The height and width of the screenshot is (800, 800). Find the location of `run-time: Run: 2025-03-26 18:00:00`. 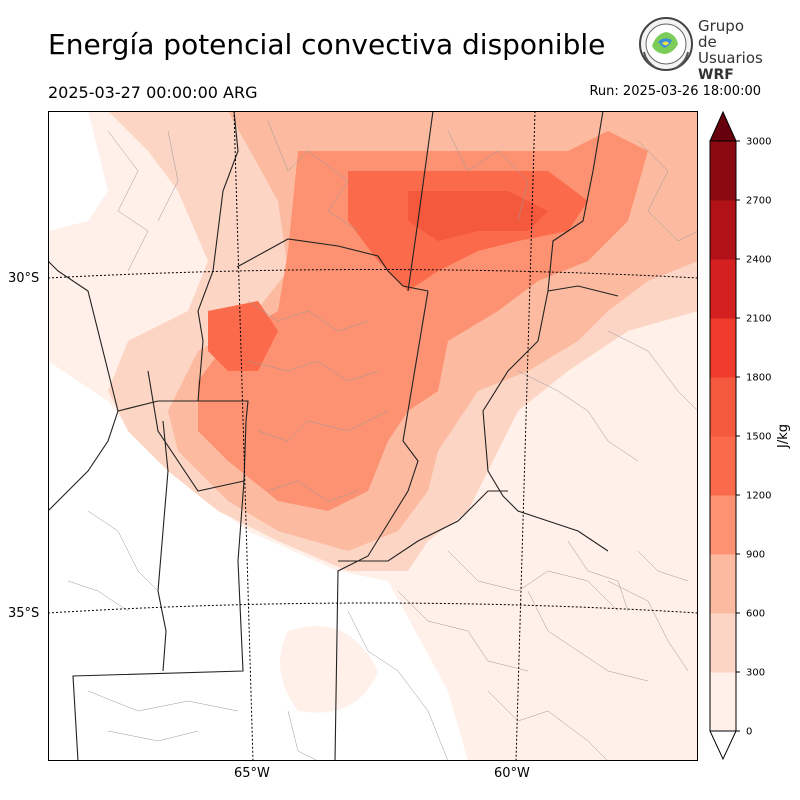

run-time: Run: 2025-03-26 18:00:00 is located at coordinates (675, 91).